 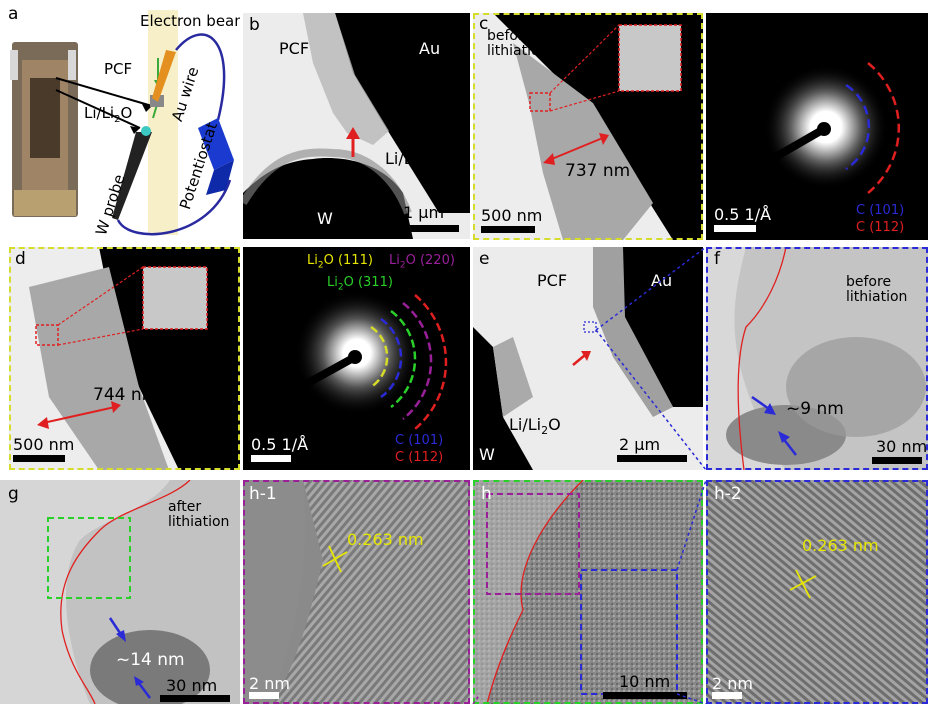 What do you see at coordinates (39, 458) in the screenshot?
I see `scale-bar-d` at bounding box center [39, 458].